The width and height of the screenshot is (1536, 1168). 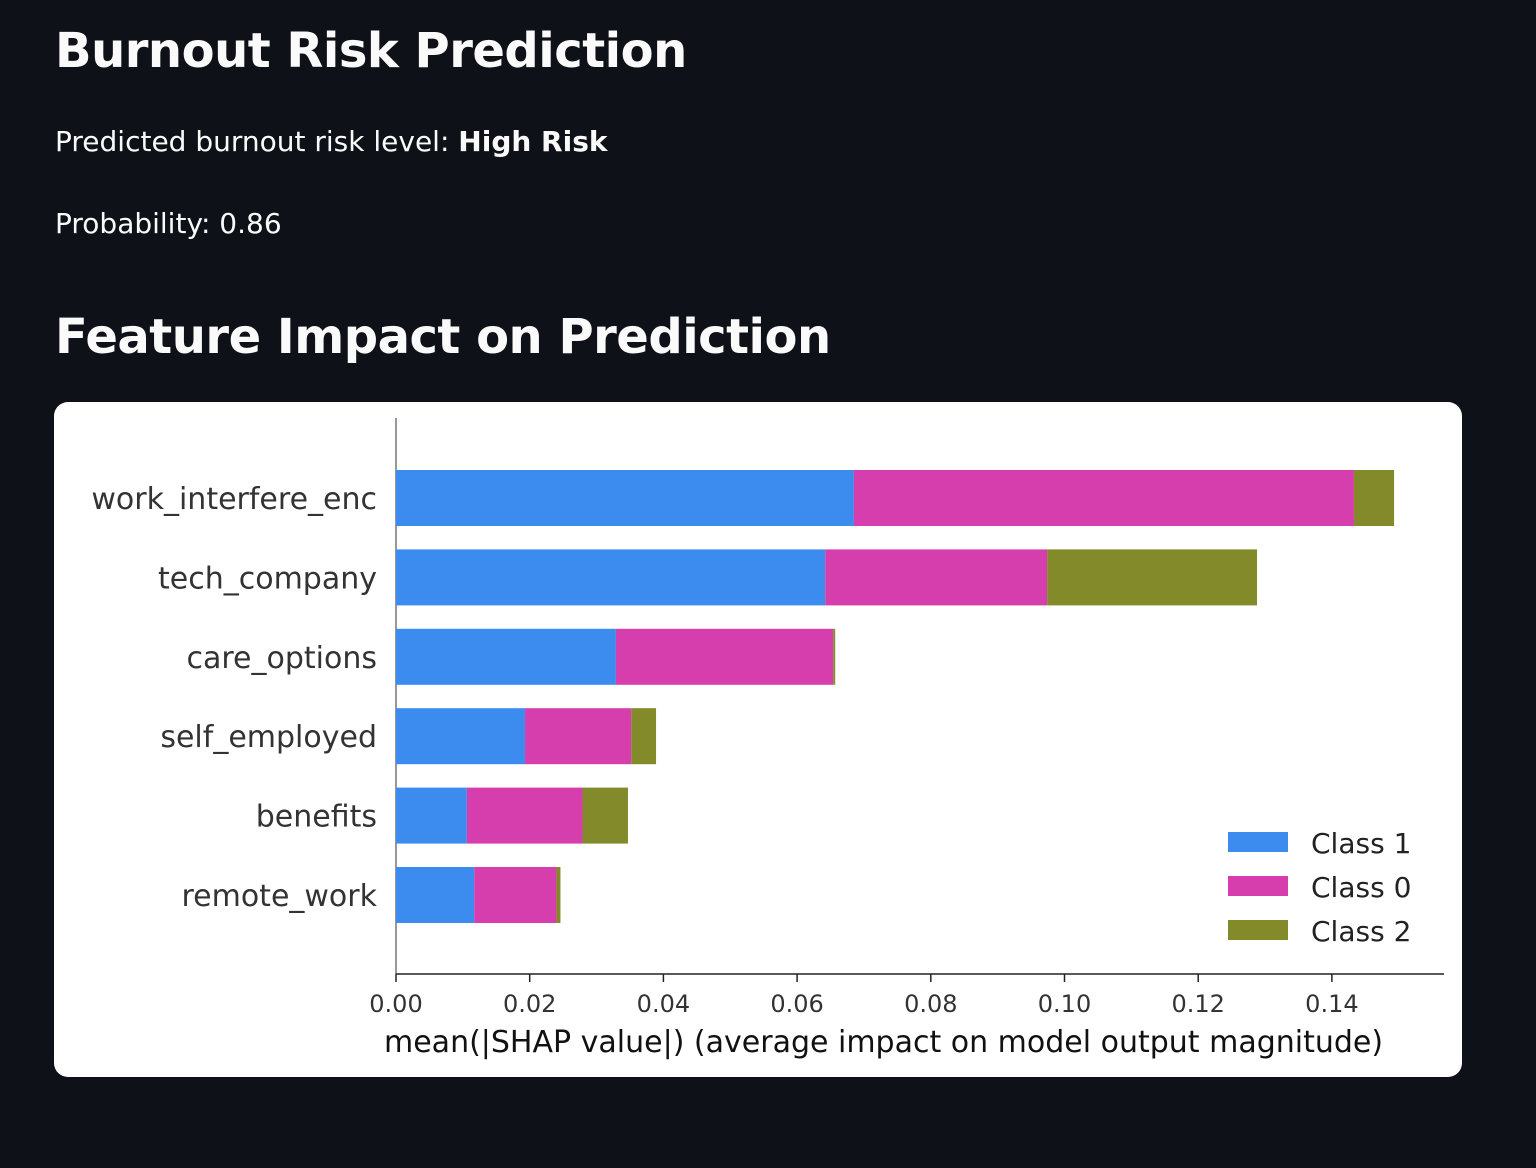 I want to click on page-title: Burnout Risk Prediction, so click(x=371, y=51).